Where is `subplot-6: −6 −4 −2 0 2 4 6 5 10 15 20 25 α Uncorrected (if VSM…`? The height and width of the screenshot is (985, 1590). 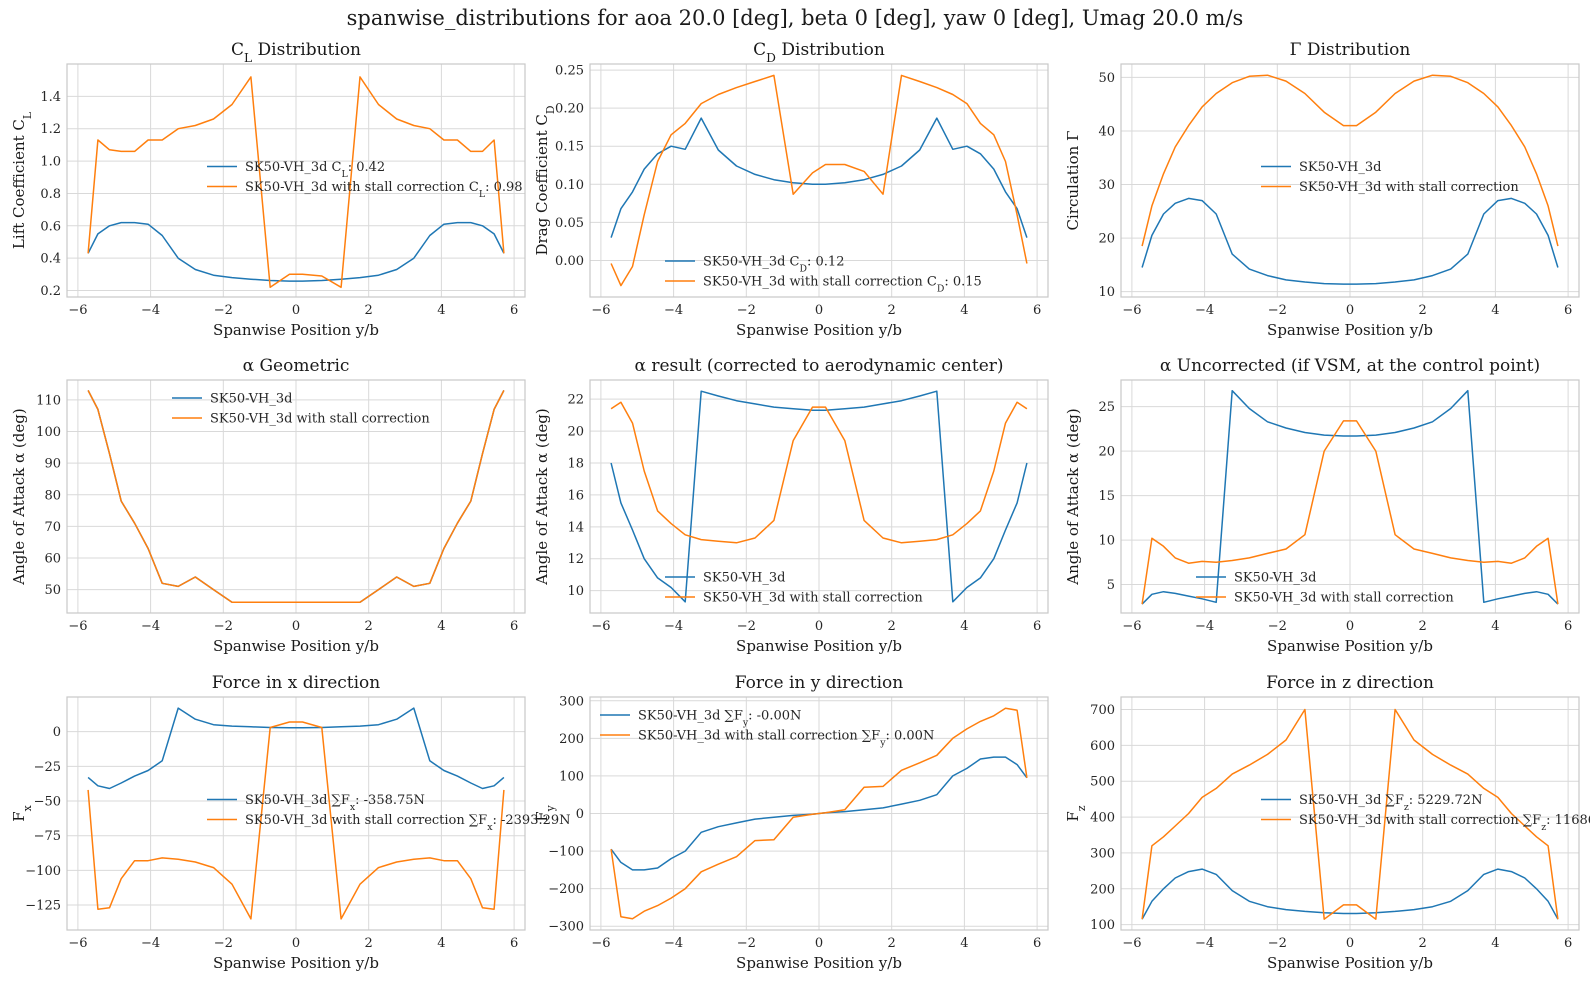
subplot-6: −6 −4 −2 0 2 4 6 5 10 15 20 25 α Uncorrected (if VSM… is located at coordinates (1322, 505).